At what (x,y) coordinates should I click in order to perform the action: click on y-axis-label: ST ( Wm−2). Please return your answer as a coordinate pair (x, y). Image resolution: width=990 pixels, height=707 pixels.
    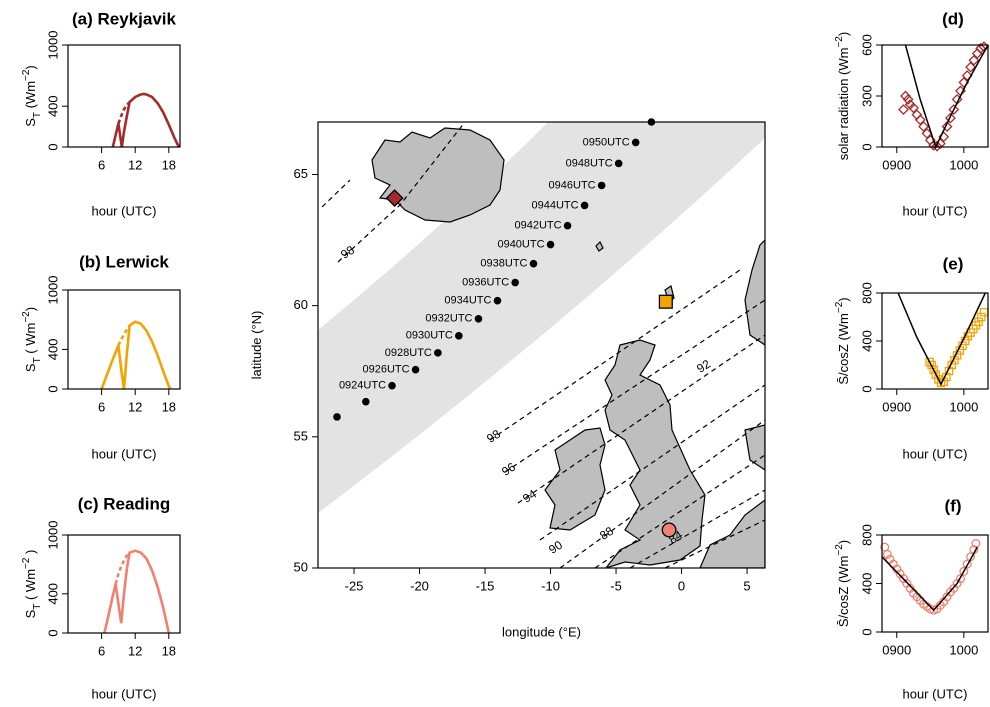
    Looking at the image, I should click on (32, 339).